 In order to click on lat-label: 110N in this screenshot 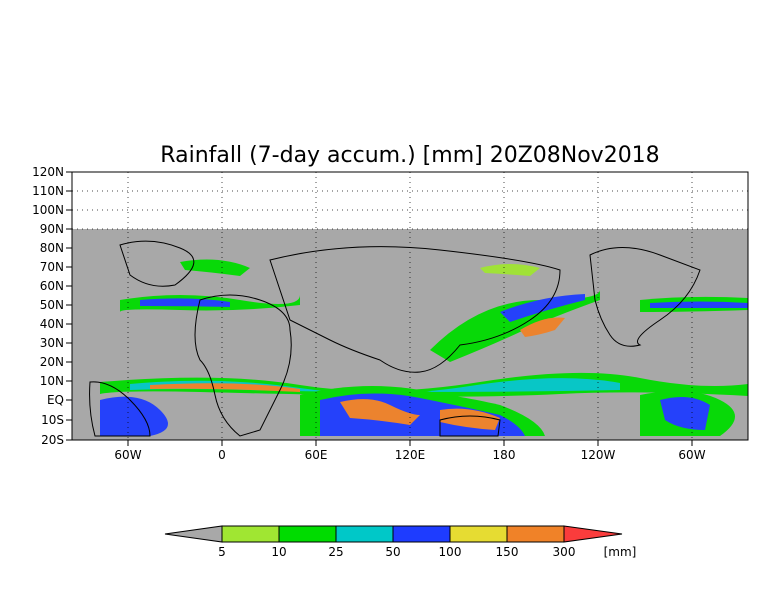, I will do `click(48, 191)`.